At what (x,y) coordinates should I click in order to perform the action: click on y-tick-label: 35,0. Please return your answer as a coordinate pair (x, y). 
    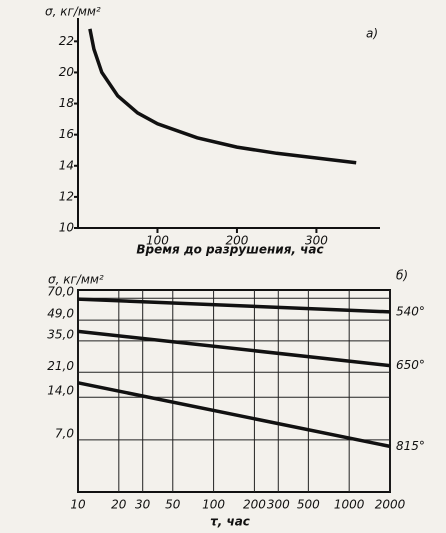
    Looking at the image, I should click on (60, 334).